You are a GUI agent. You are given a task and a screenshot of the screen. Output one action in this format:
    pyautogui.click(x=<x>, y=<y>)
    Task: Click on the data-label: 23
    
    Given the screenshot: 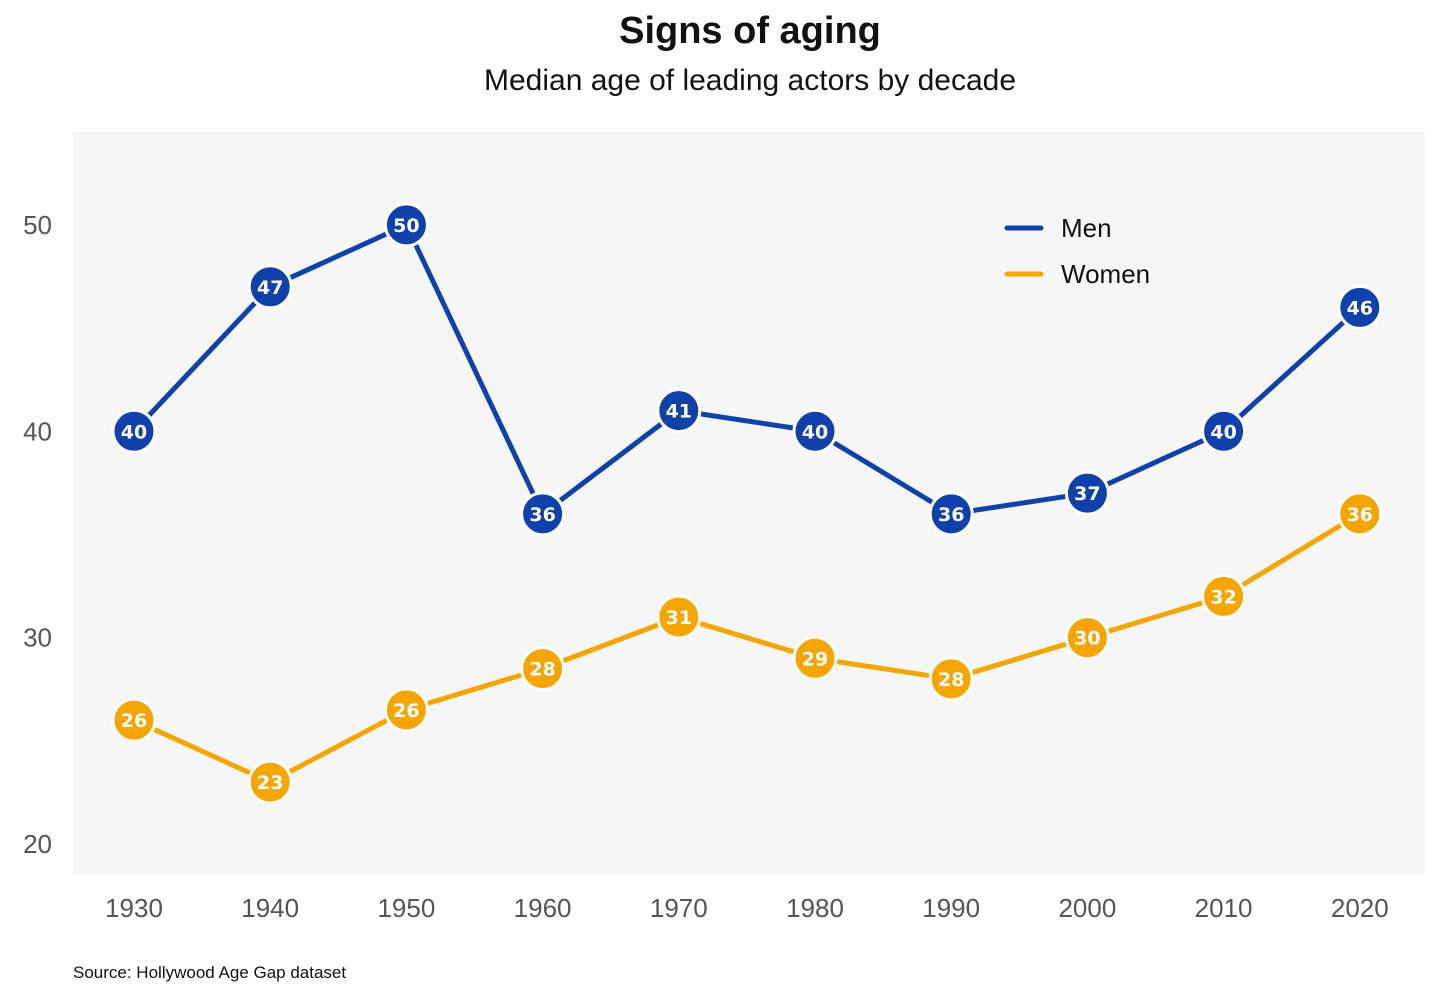 What is the action you would take?
    pyautogui.click(x=270, y=783)
    